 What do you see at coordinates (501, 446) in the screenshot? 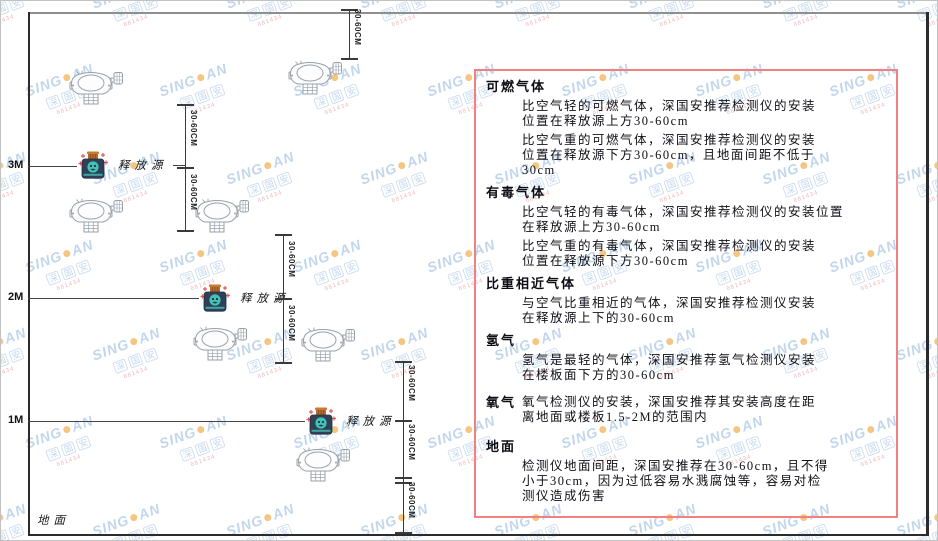
I see `section-heading: 地面` at bounding box center [501, 446].